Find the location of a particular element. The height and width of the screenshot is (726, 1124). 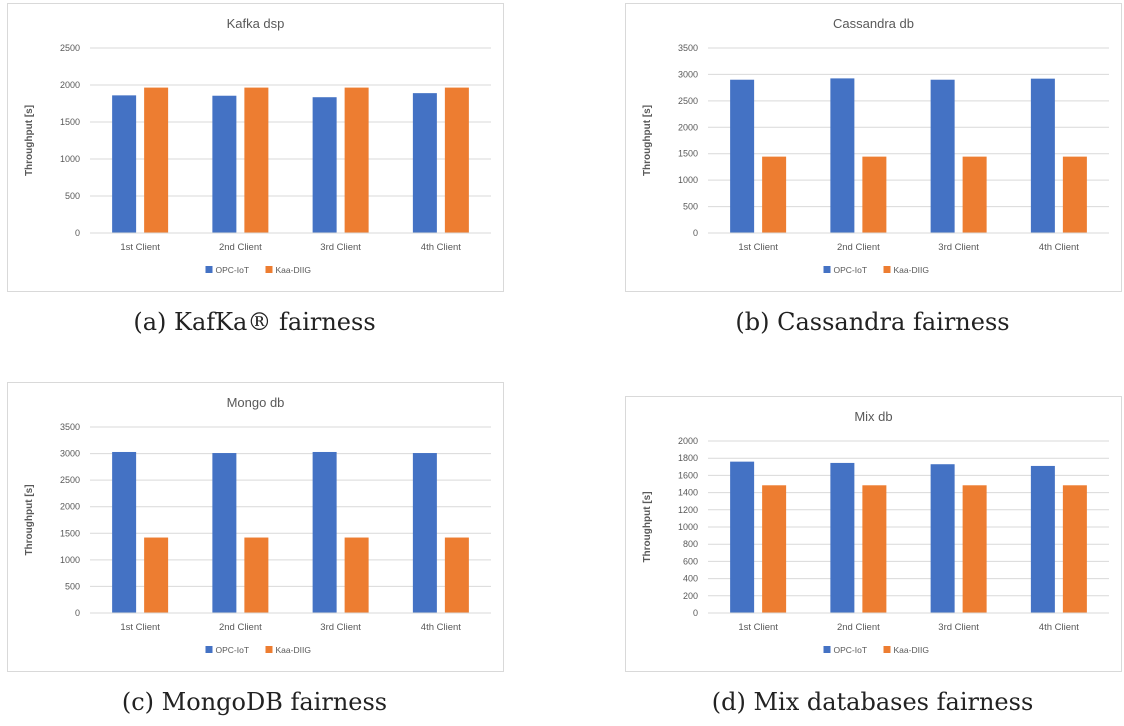

kafka-y-tick-label: 2000 is located at coordinates (70, 85).